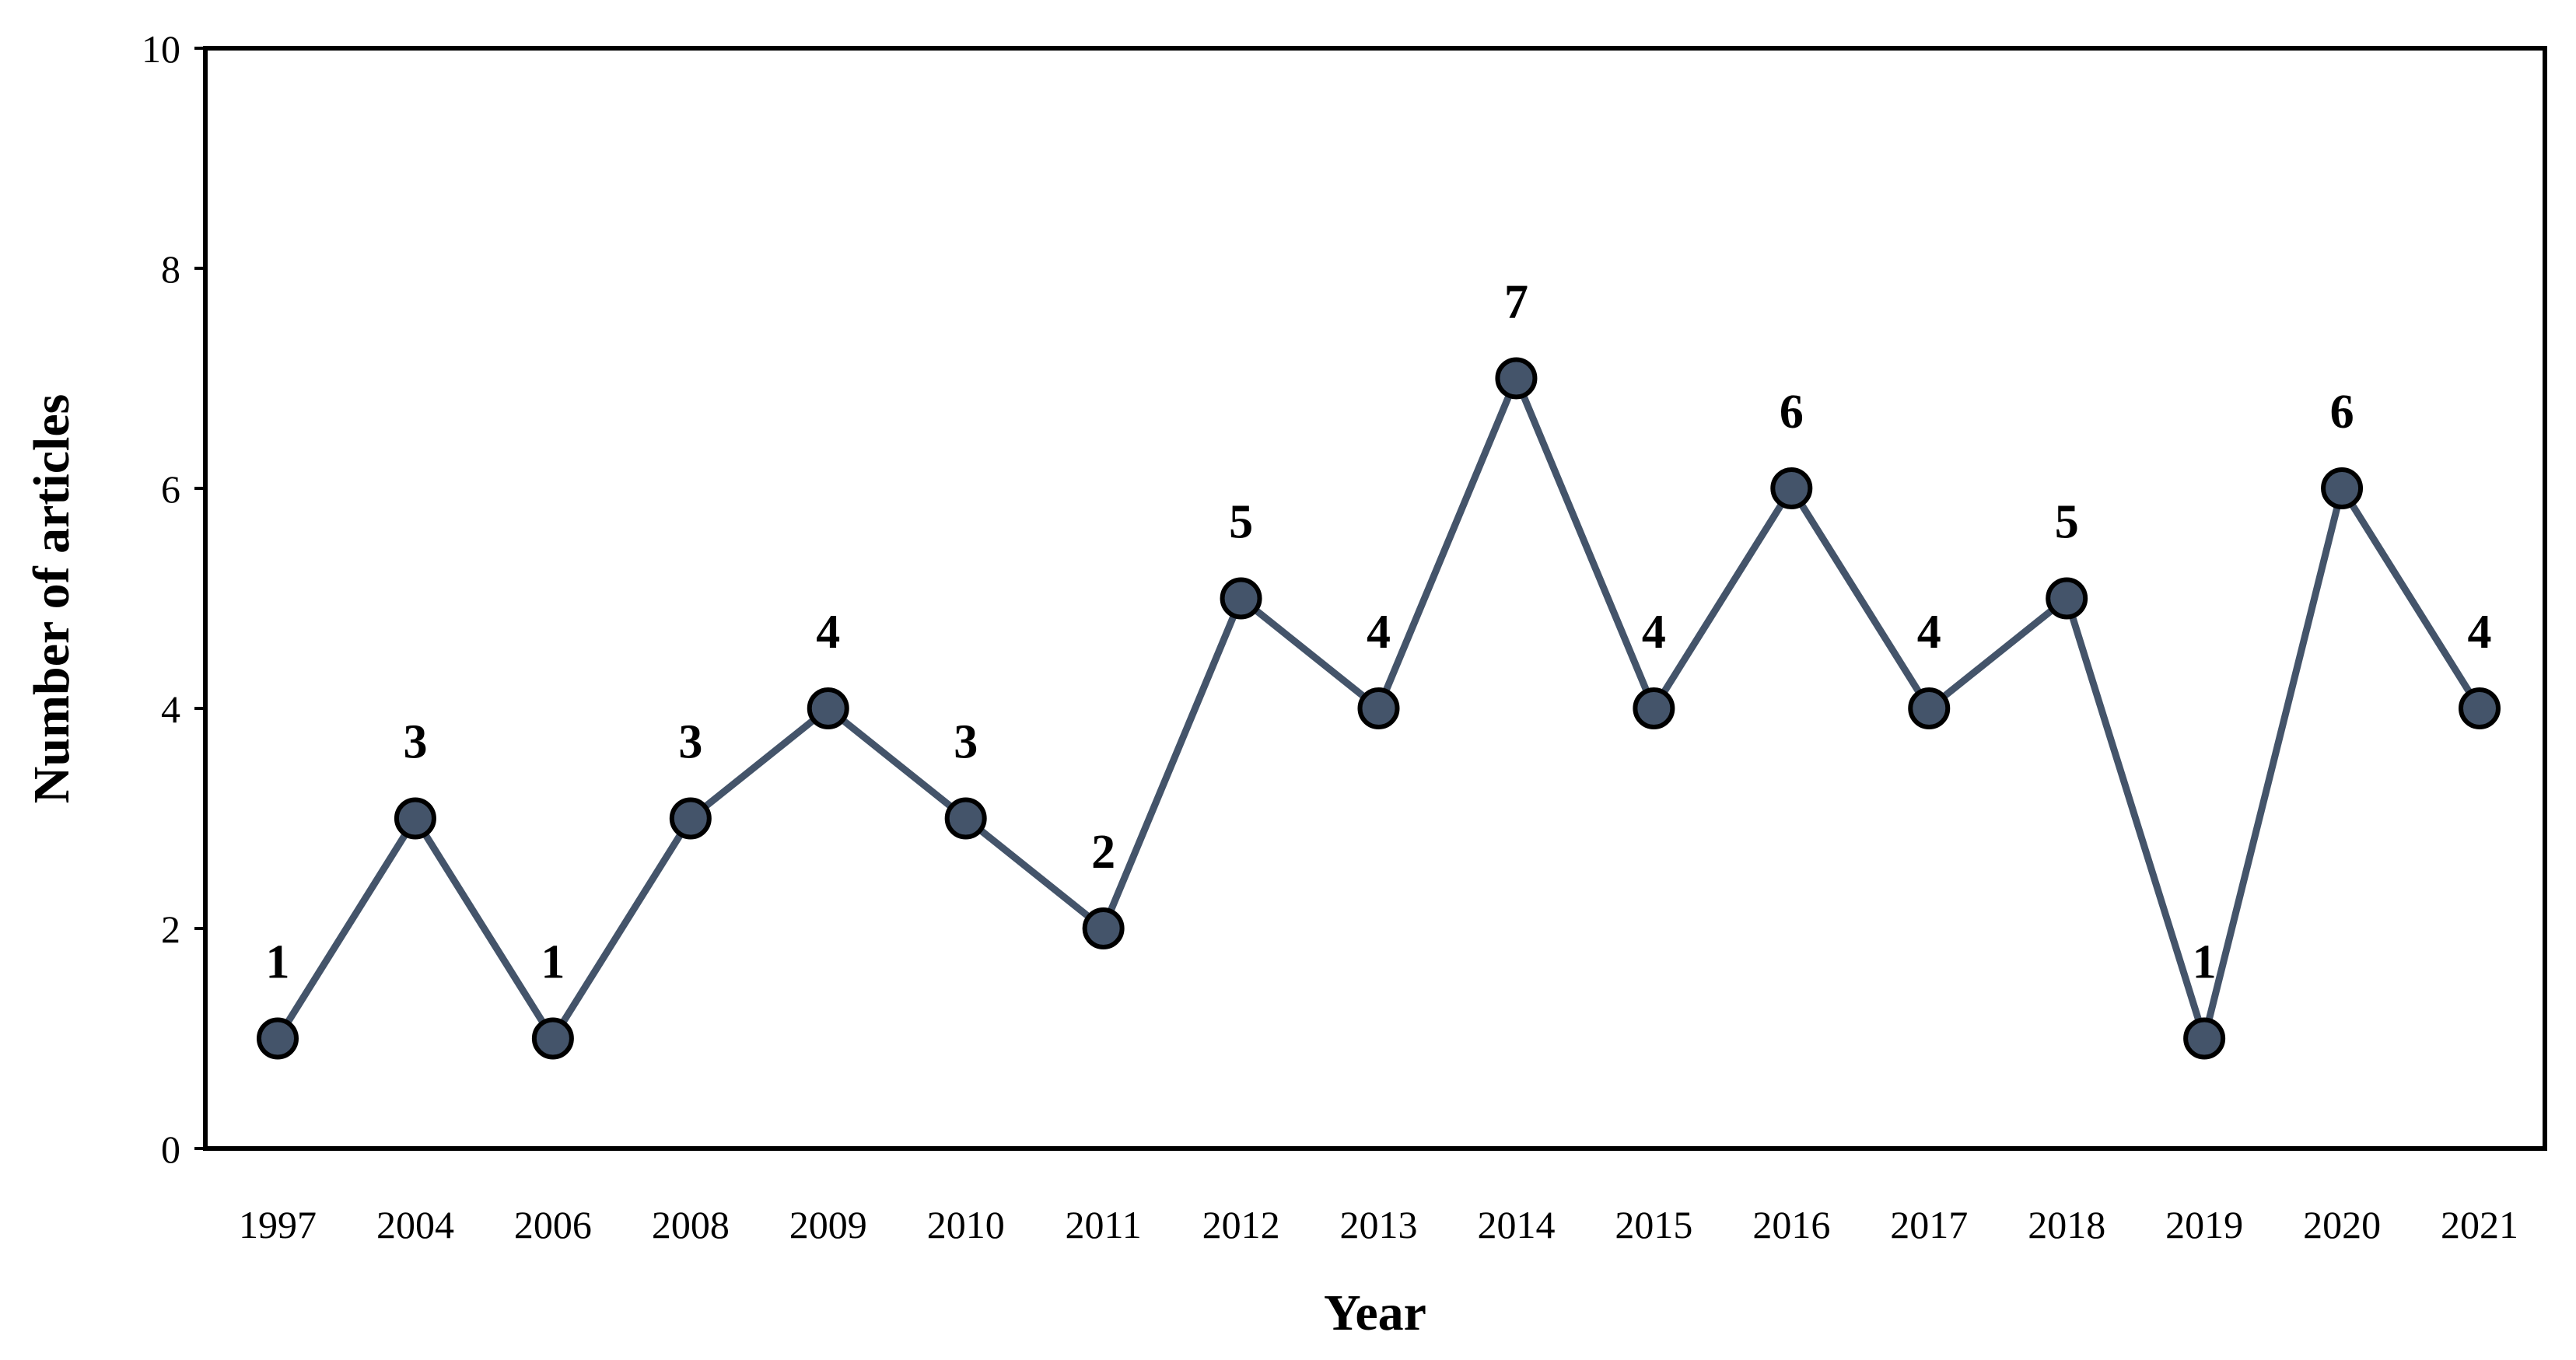 The width and height of the screenshot is (2576, 1360). I want to click on x-tick-label: 2015, so click(1654, 1224).